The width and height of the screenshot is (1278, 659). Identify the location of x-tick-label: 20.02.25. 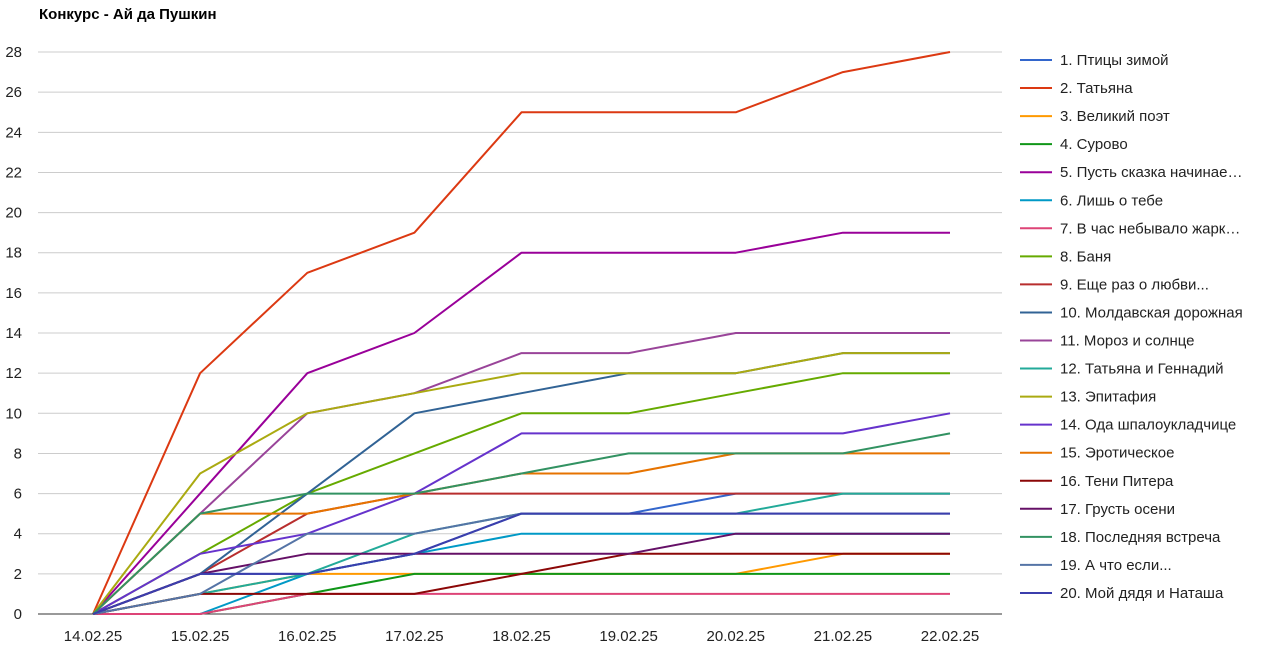
(736, 636).